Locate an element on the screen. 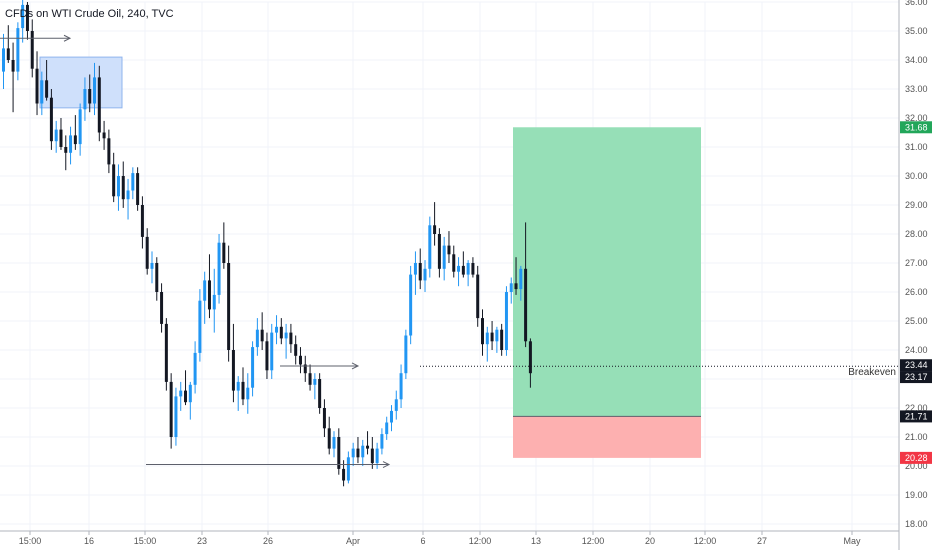 This screenshot has height=550, width=932. price-tag-label: 23.17 is located at coordinates (916, 377).